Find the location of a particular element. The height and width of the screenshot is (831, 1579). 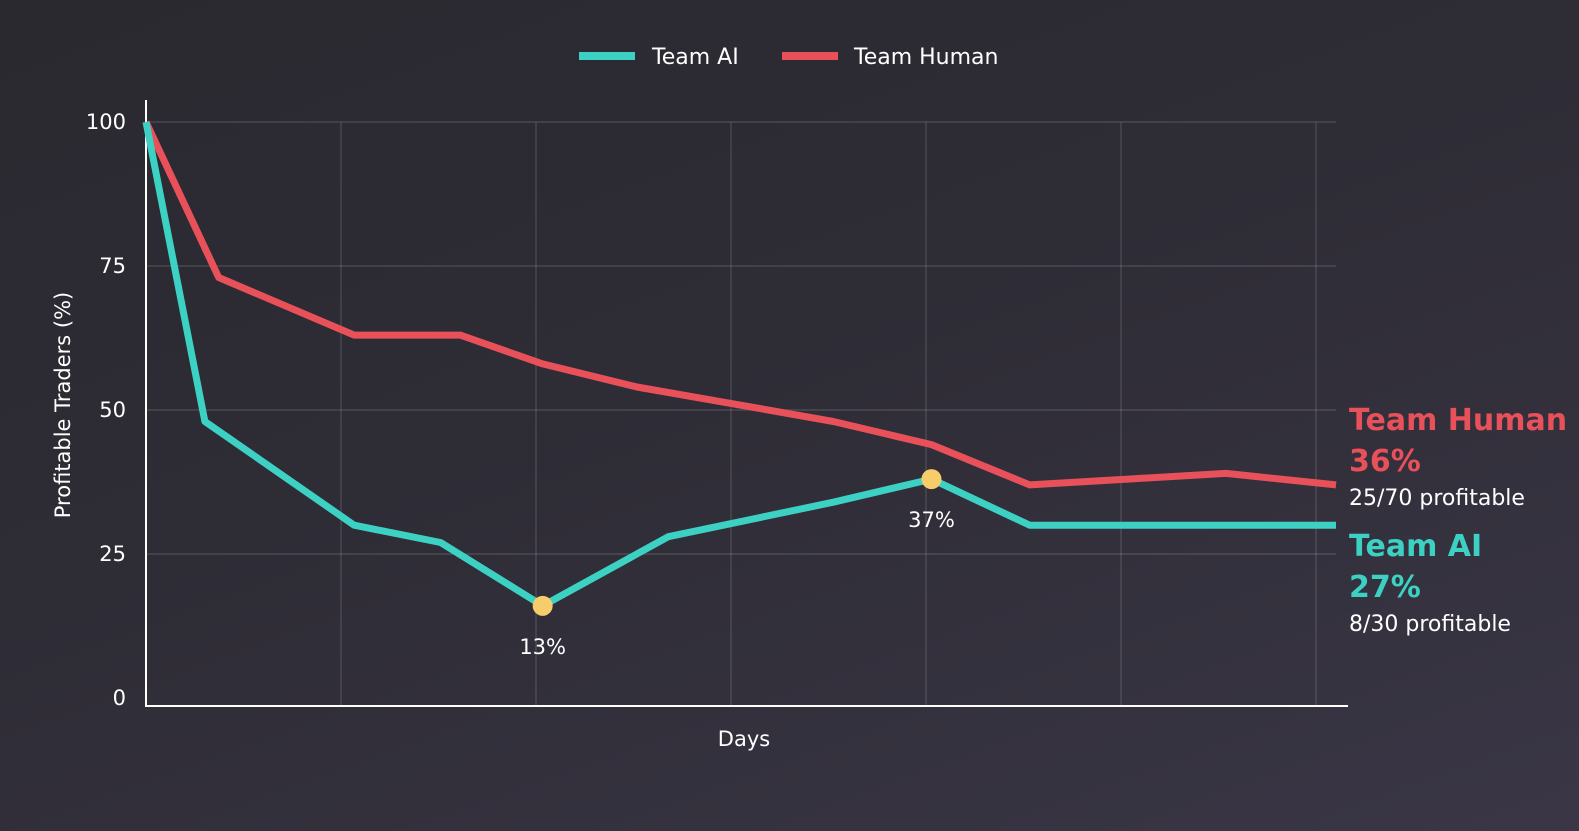

annotation-label: 13% is located at coordinates (542, 647).